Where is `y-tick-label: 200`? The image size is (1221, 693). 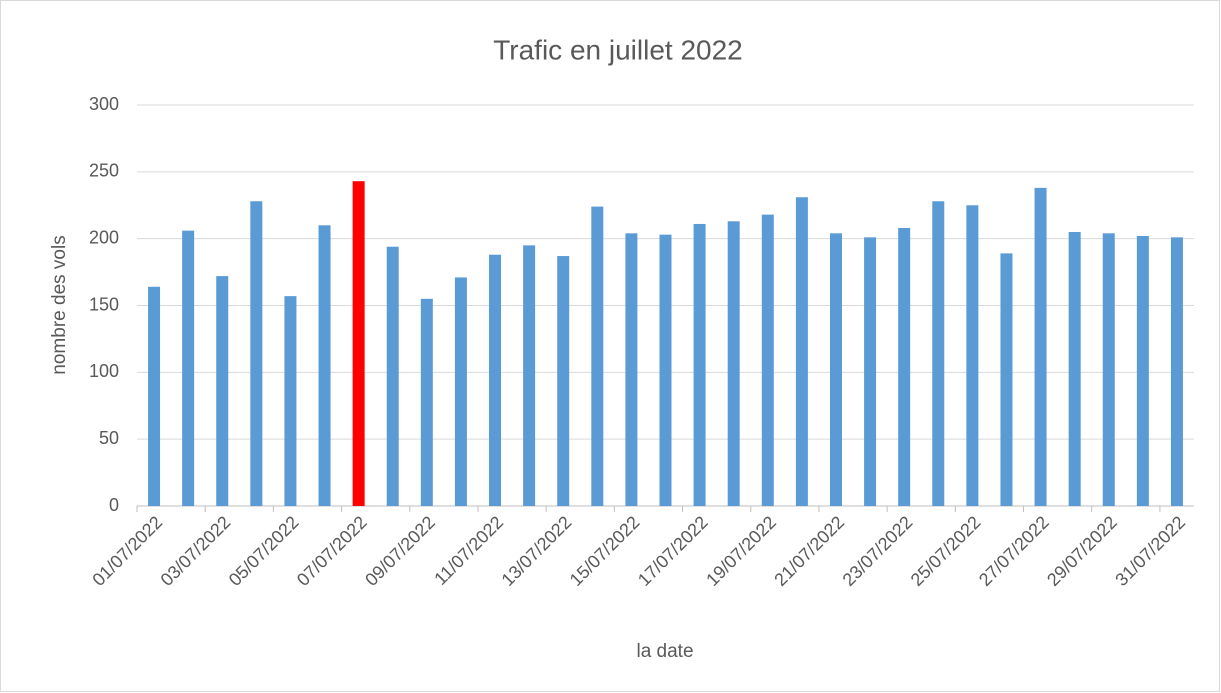 y-tick-label: 200 is located at coordinates (104, 237).